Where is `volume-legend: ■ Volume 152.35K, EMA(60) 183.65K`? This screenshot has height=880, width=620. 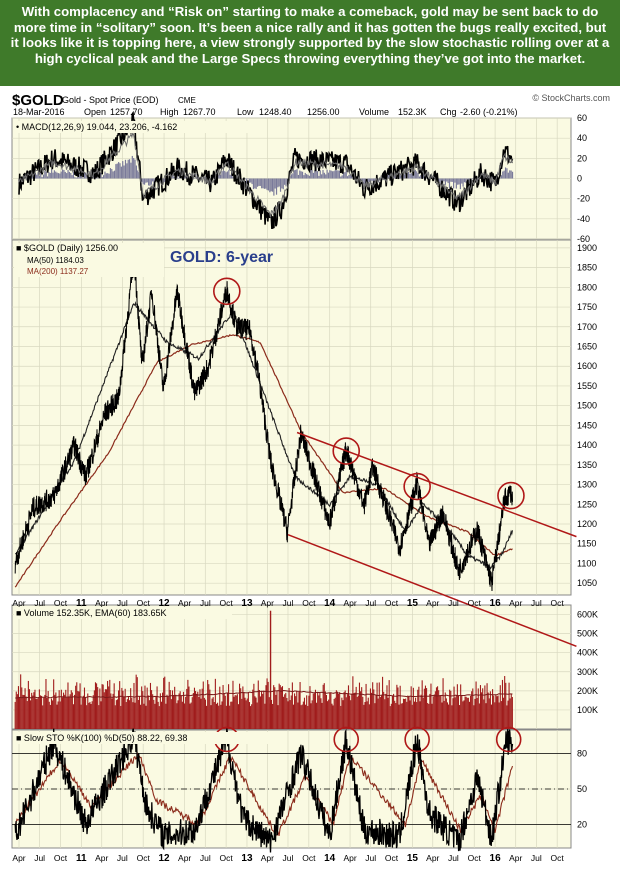
volume-legend: ■ Volume 152.35K, EMA(60) 183.65K is located at coordinates (91, 613).